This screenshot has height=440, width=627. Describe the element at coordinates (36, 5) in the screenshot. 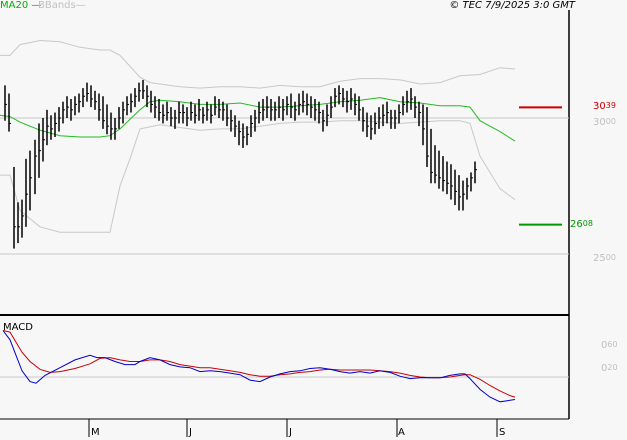

I see `legend-ma20-swatch: —` at that location.